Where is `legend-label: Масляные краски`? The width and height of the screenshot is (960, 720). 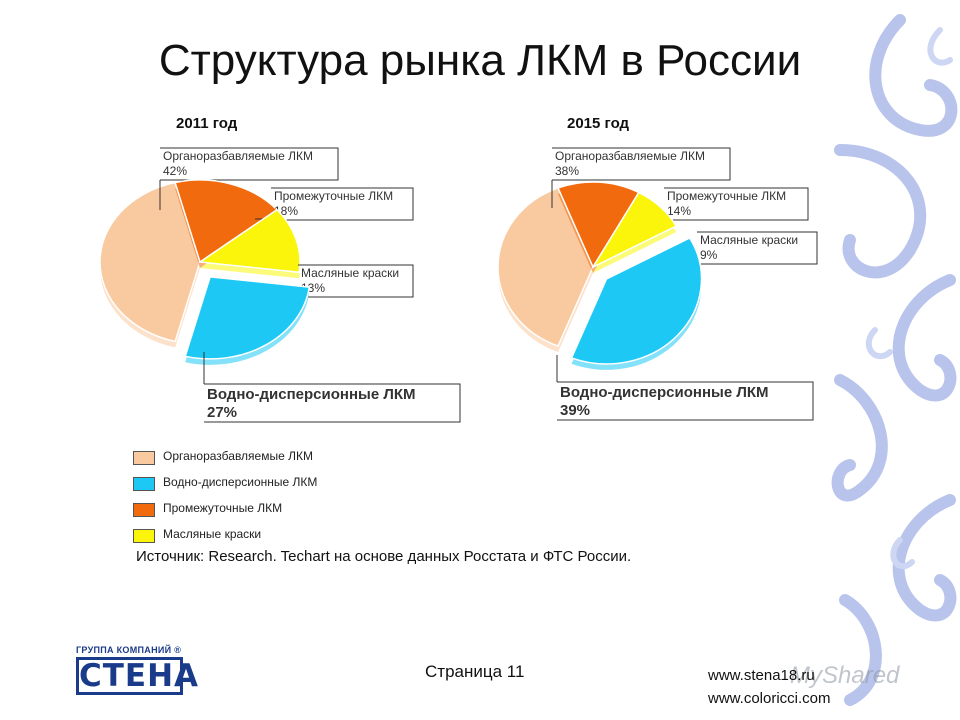 legend-label: Масляные краски is located at coordinates (212, 534).